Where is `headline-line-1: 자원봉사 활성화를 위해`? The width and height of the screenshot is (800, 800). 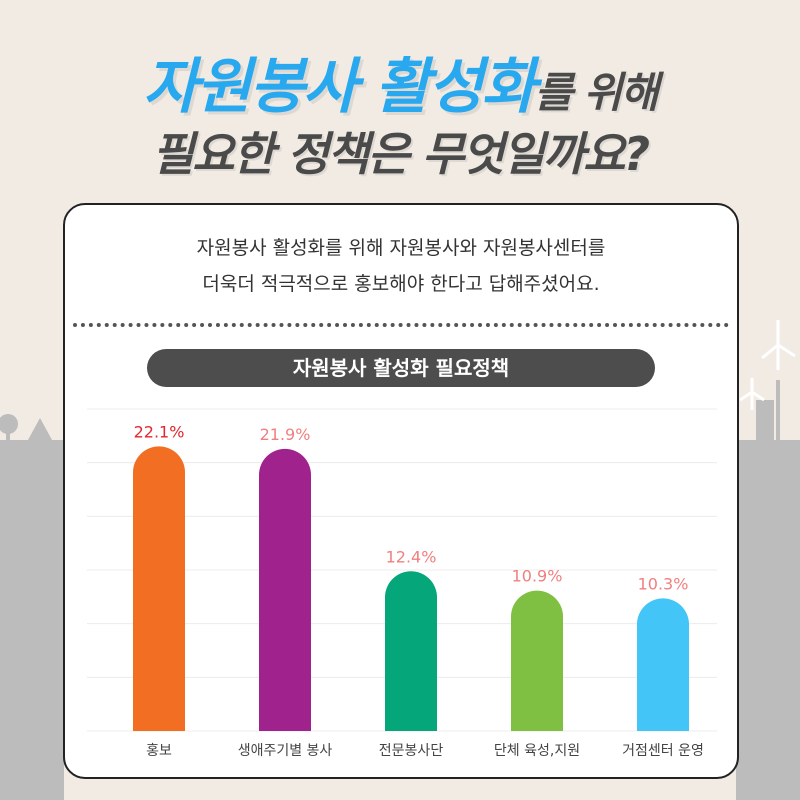 headline-line-1: 자원봉사 활성화를 위해 is located at coordinates (400, 81).